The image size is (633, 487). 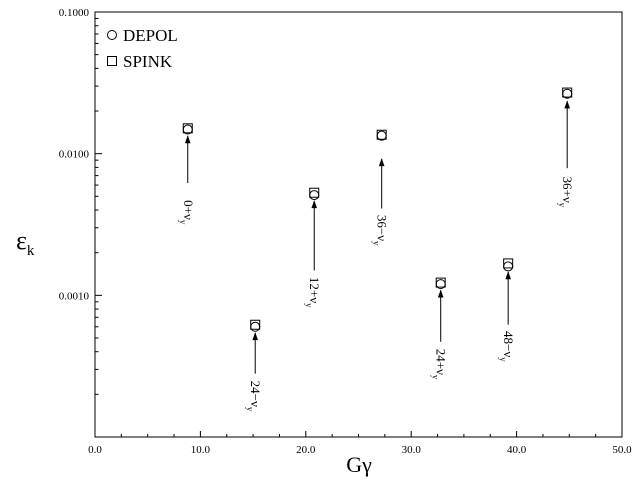 I want to click on y-tick-label: 0.0100, so click(x=74, y=155).